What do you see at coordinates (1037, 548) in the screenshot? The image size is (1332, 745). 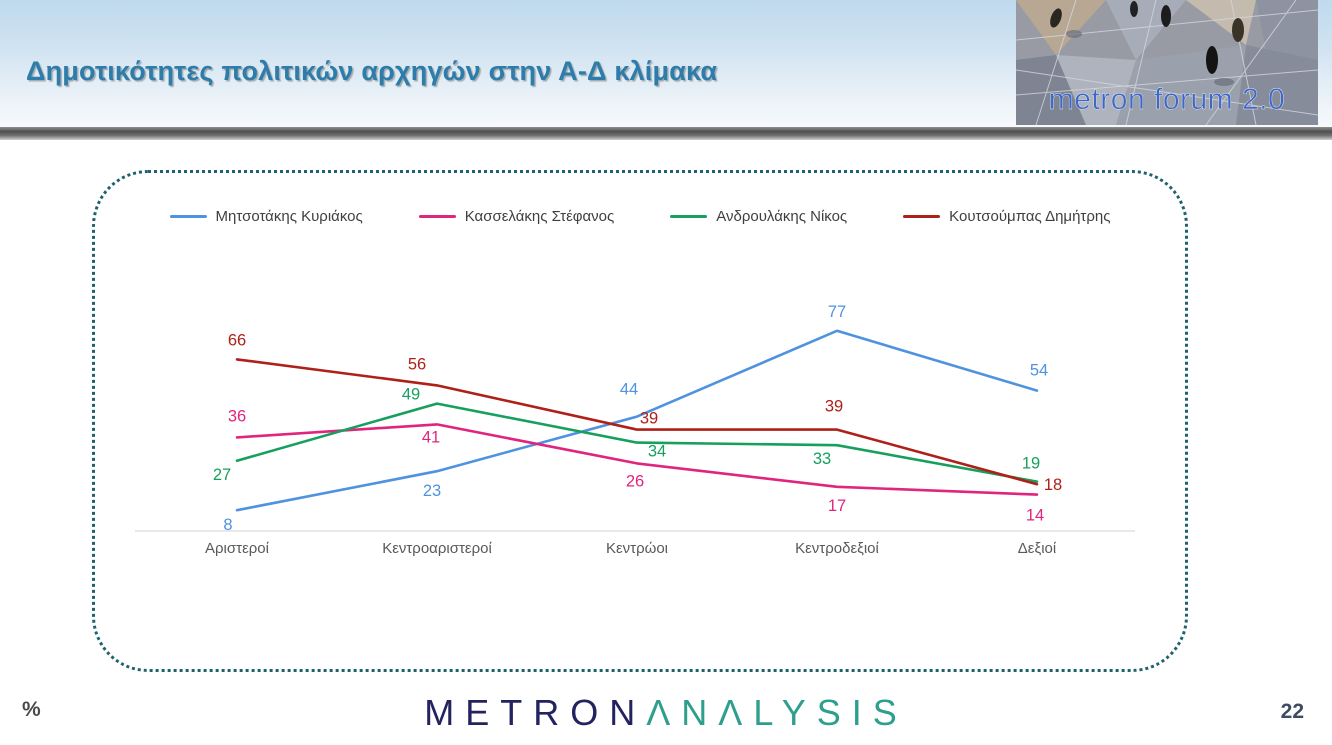 I see `x-axis-label: Δεξιοί` at bounding box center [1037, 548].